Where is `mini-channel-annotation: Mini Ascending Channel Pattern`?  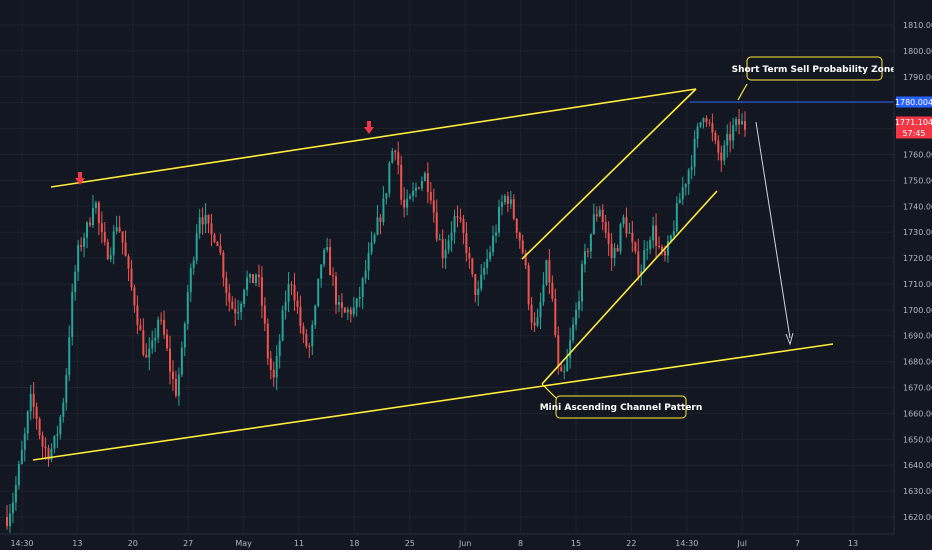 mini-channel-annotation: Mini Ascending Channel Pattern is located at coordinates (621, 407).